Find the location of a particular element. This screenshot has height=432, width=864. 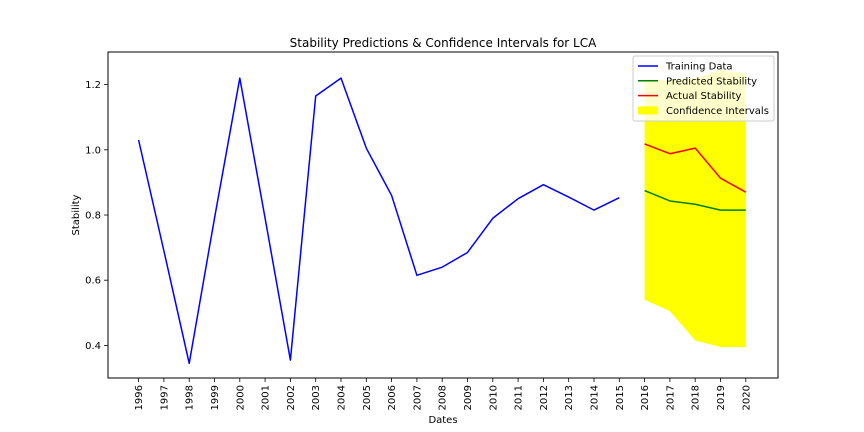

x-tick-label: 1996 is located at coordinates (139, 397).